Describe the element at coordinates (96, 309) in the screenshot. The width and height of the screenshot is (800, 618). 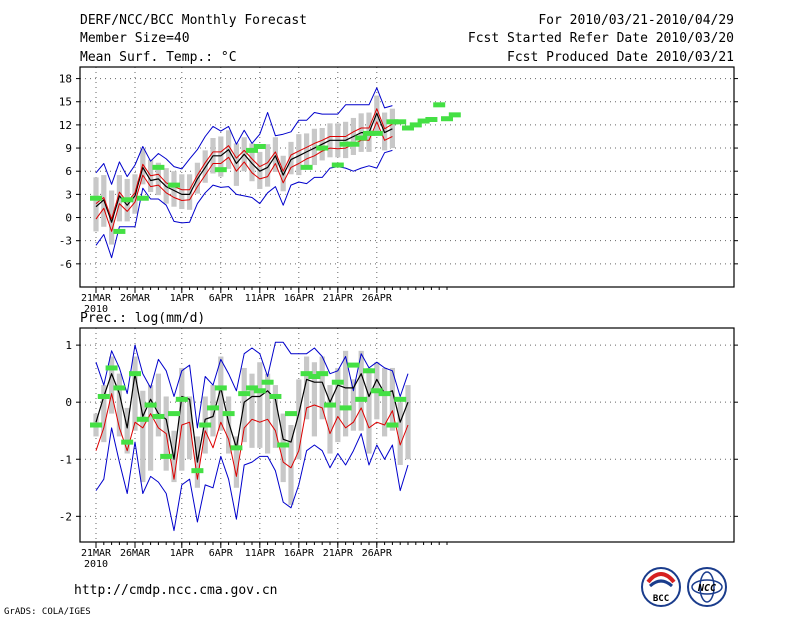
I see `year-label: 2010` at that location.